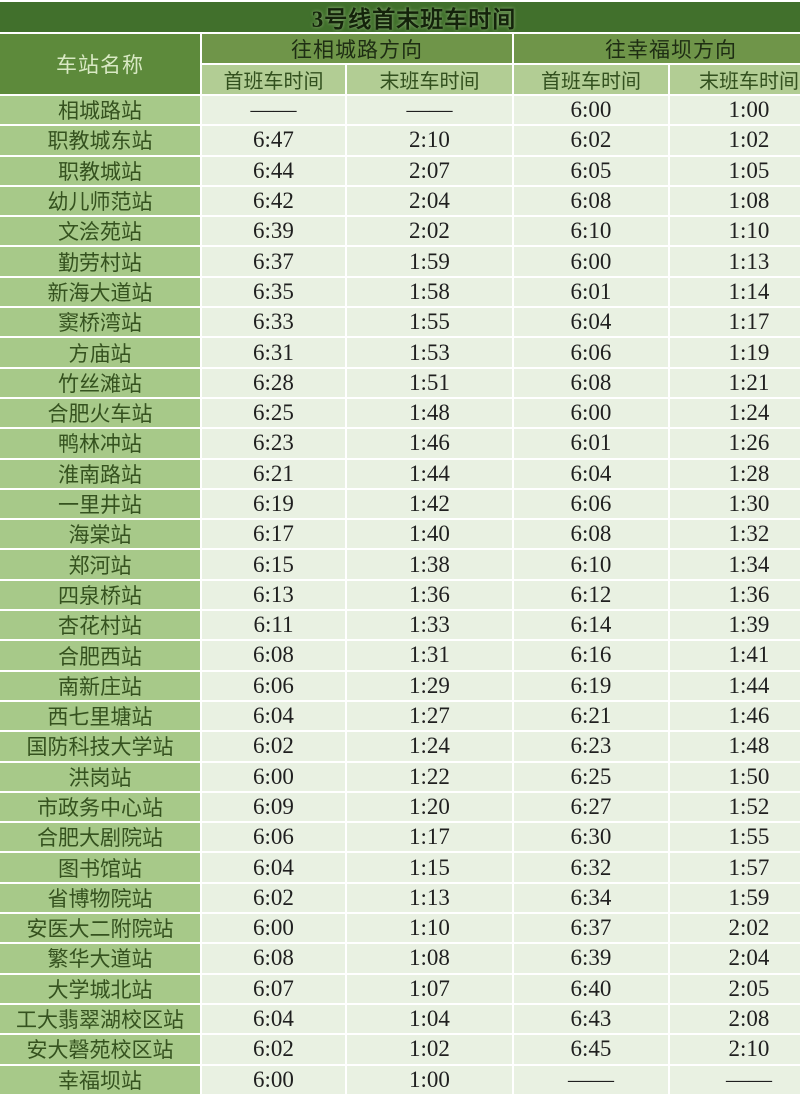 The height and width of the screenshot is (1095, 800). I want to click on first-train-time-xingfuba: 6:37, so click(591, 928).